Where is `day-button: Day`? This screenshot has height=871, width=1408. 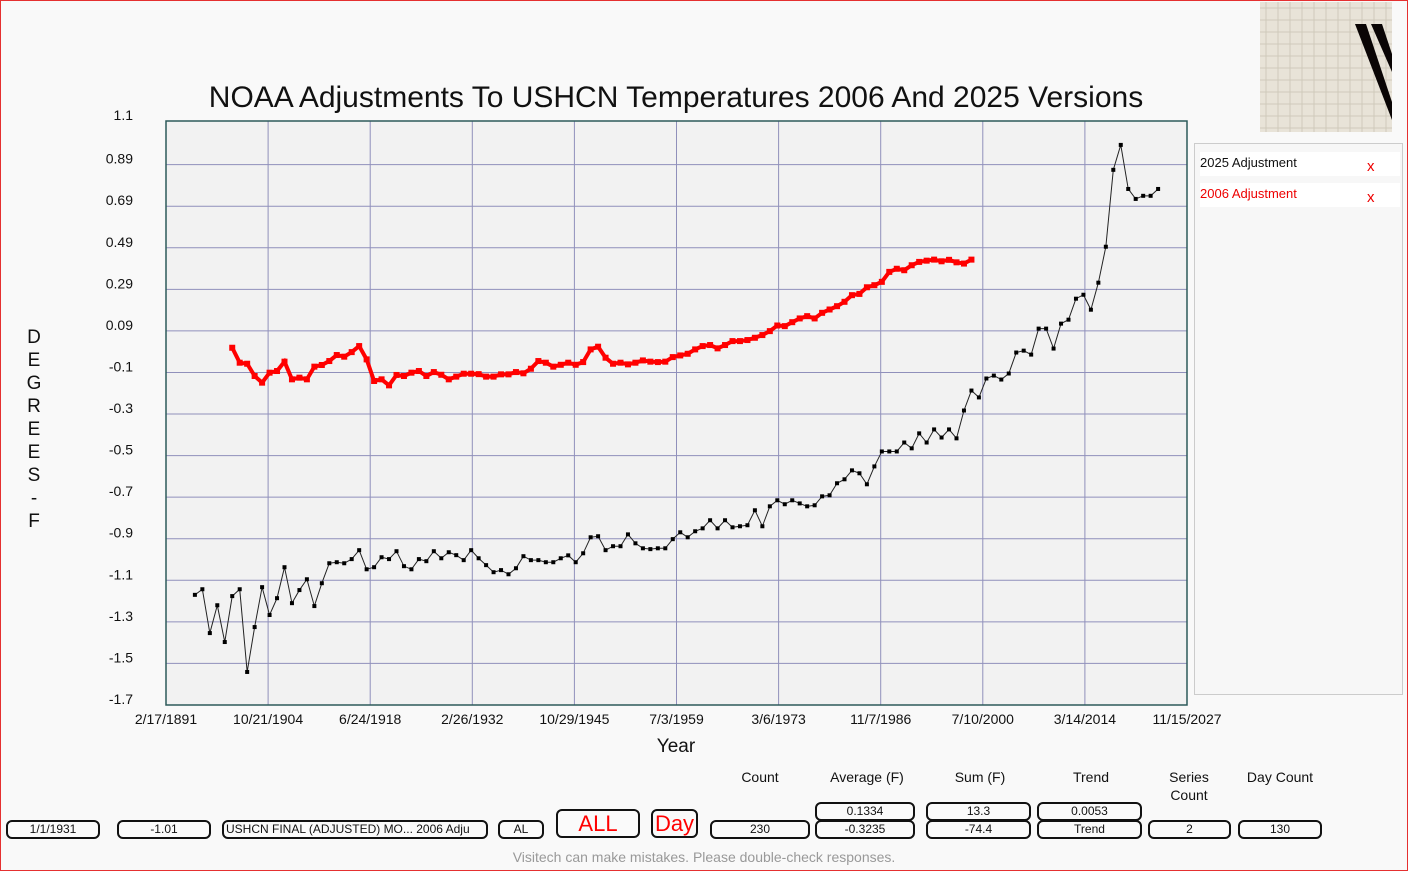
day-button: Day is located at coordinates (674, 823).